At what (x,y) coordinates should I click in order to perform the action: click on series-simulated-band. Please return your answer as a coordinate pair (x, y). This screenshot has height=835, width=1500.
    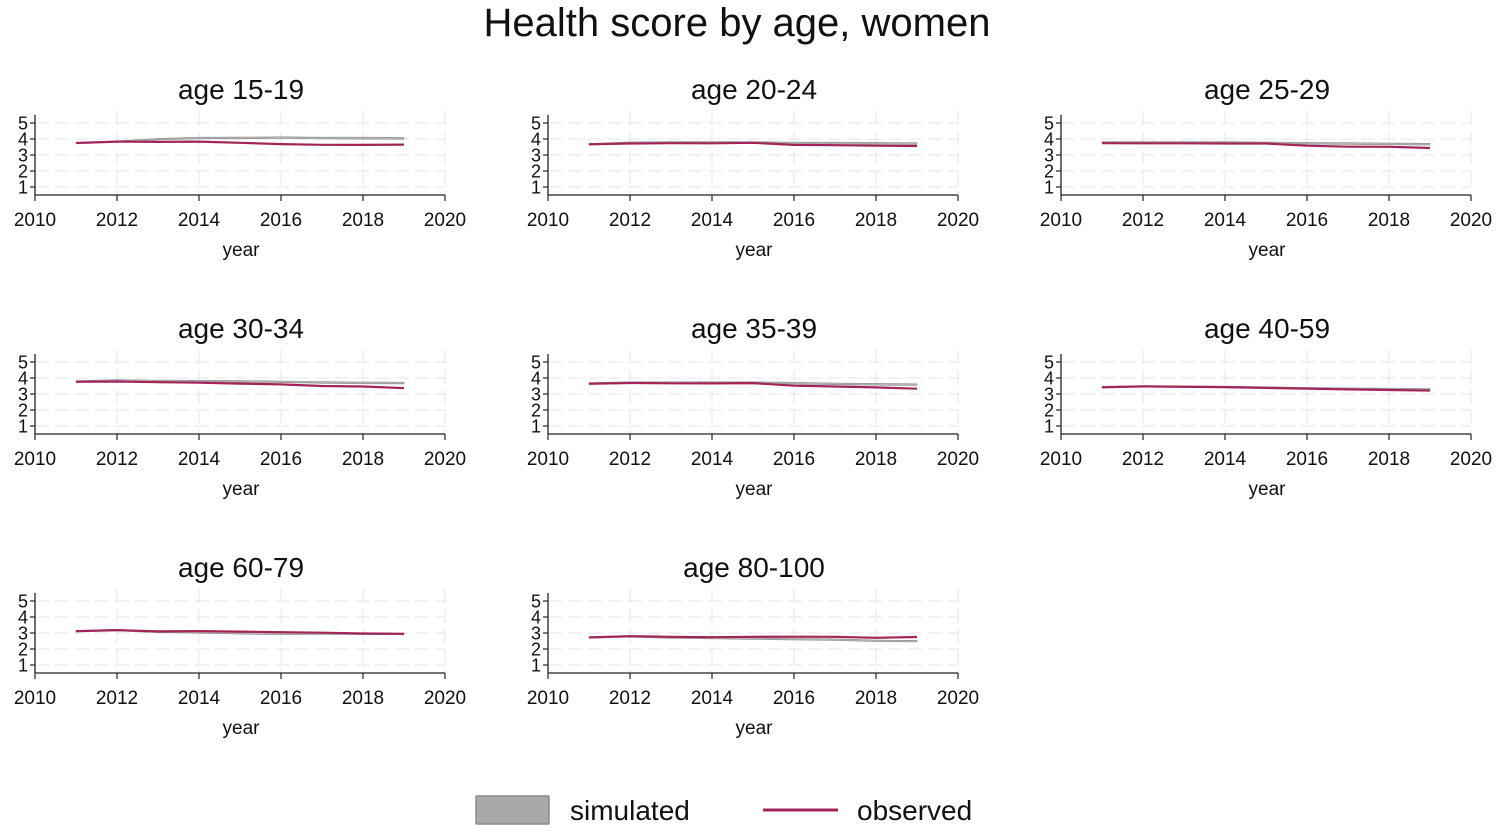
    Looking at the image, I should click on (240, 140).